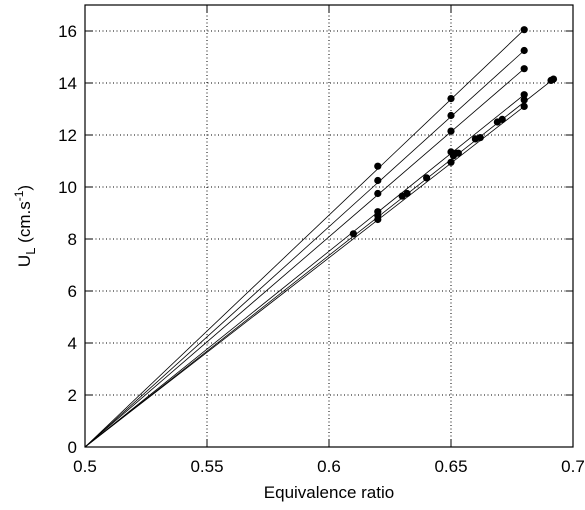 The image size is (585, 510). What do you see at coordinates (573, 466) in the screenshot?
I see `x-tick-label: 0.7` at bounding box center [573, 466].